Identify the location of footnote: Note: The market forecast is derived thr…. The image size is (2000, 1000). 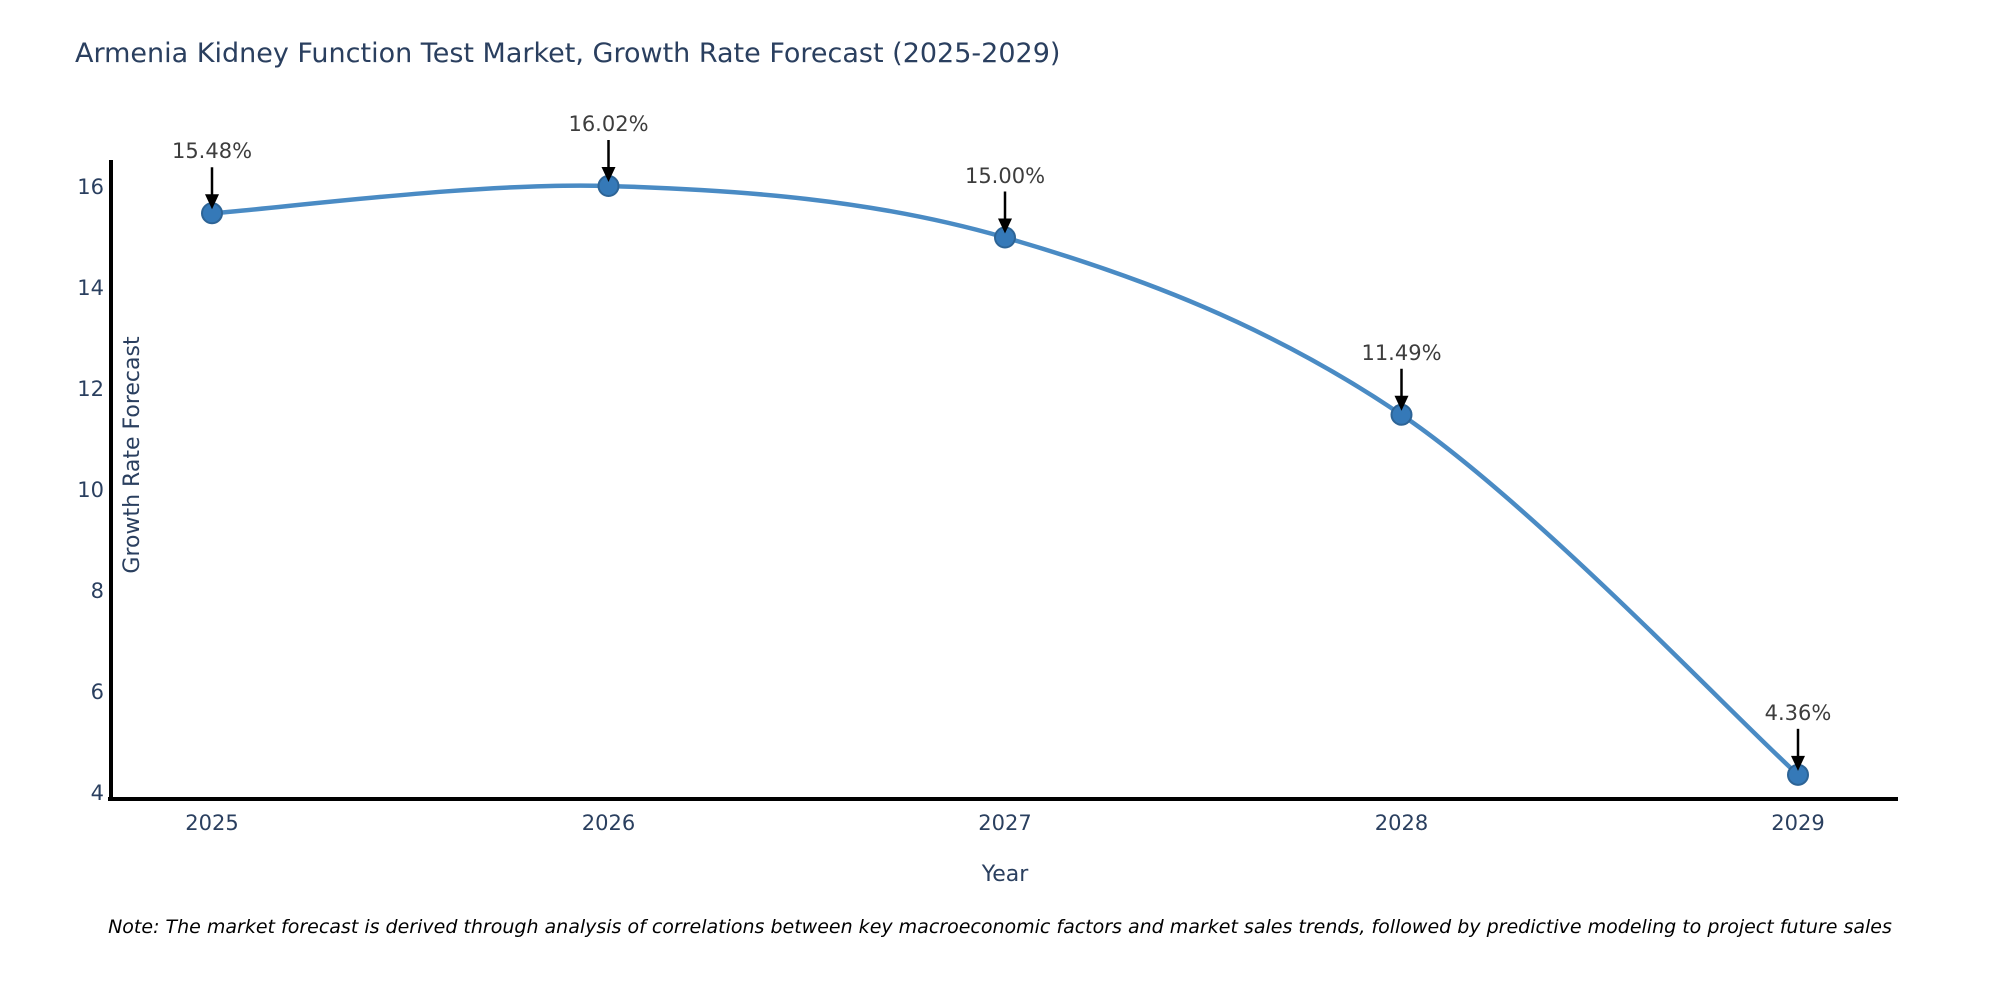
(1000, 927).